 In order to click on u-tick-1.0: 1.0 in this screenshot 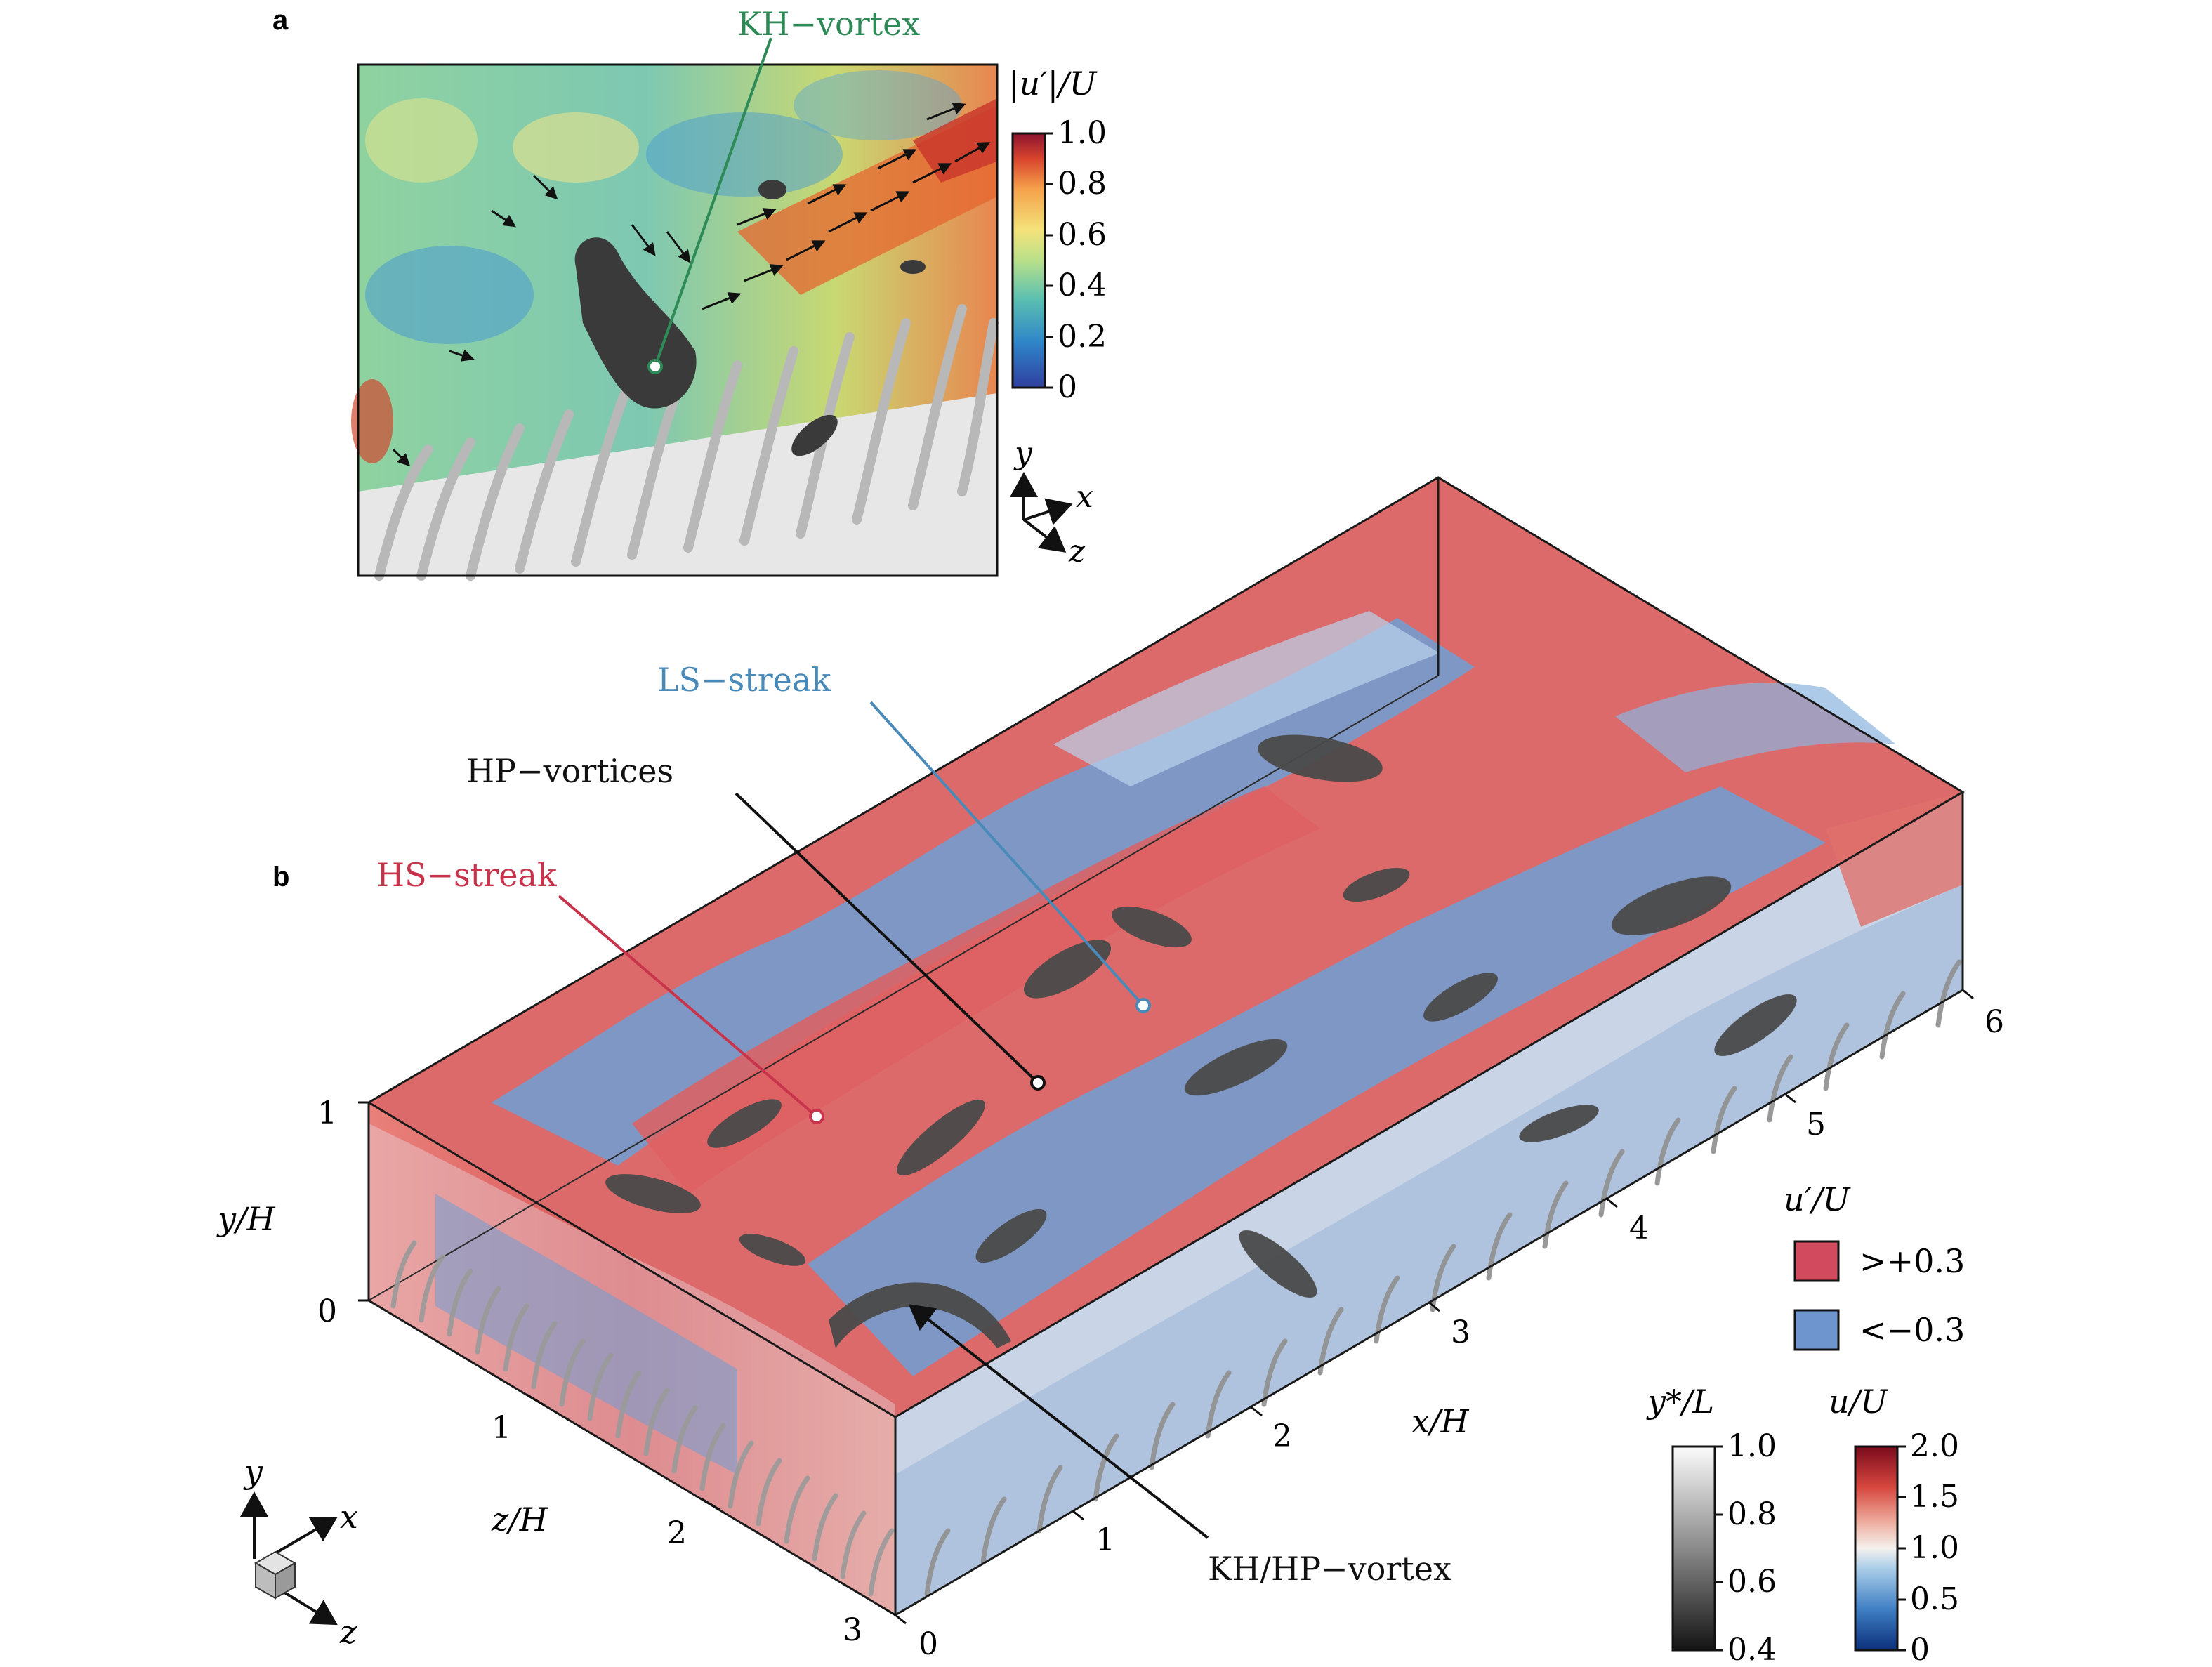, I will do `click(1934, 1548)`.